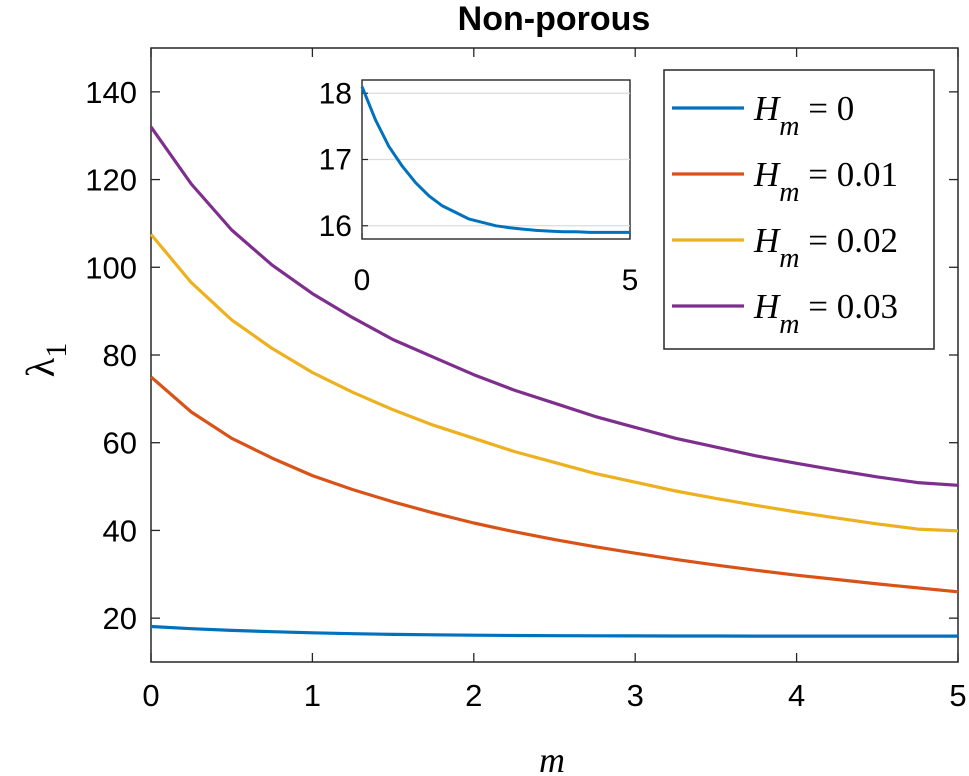  What do you see at coordinates (335, 226) in the screenshot?
I see `inset-y-tick-label: 16` at bounding box center [335, 226].